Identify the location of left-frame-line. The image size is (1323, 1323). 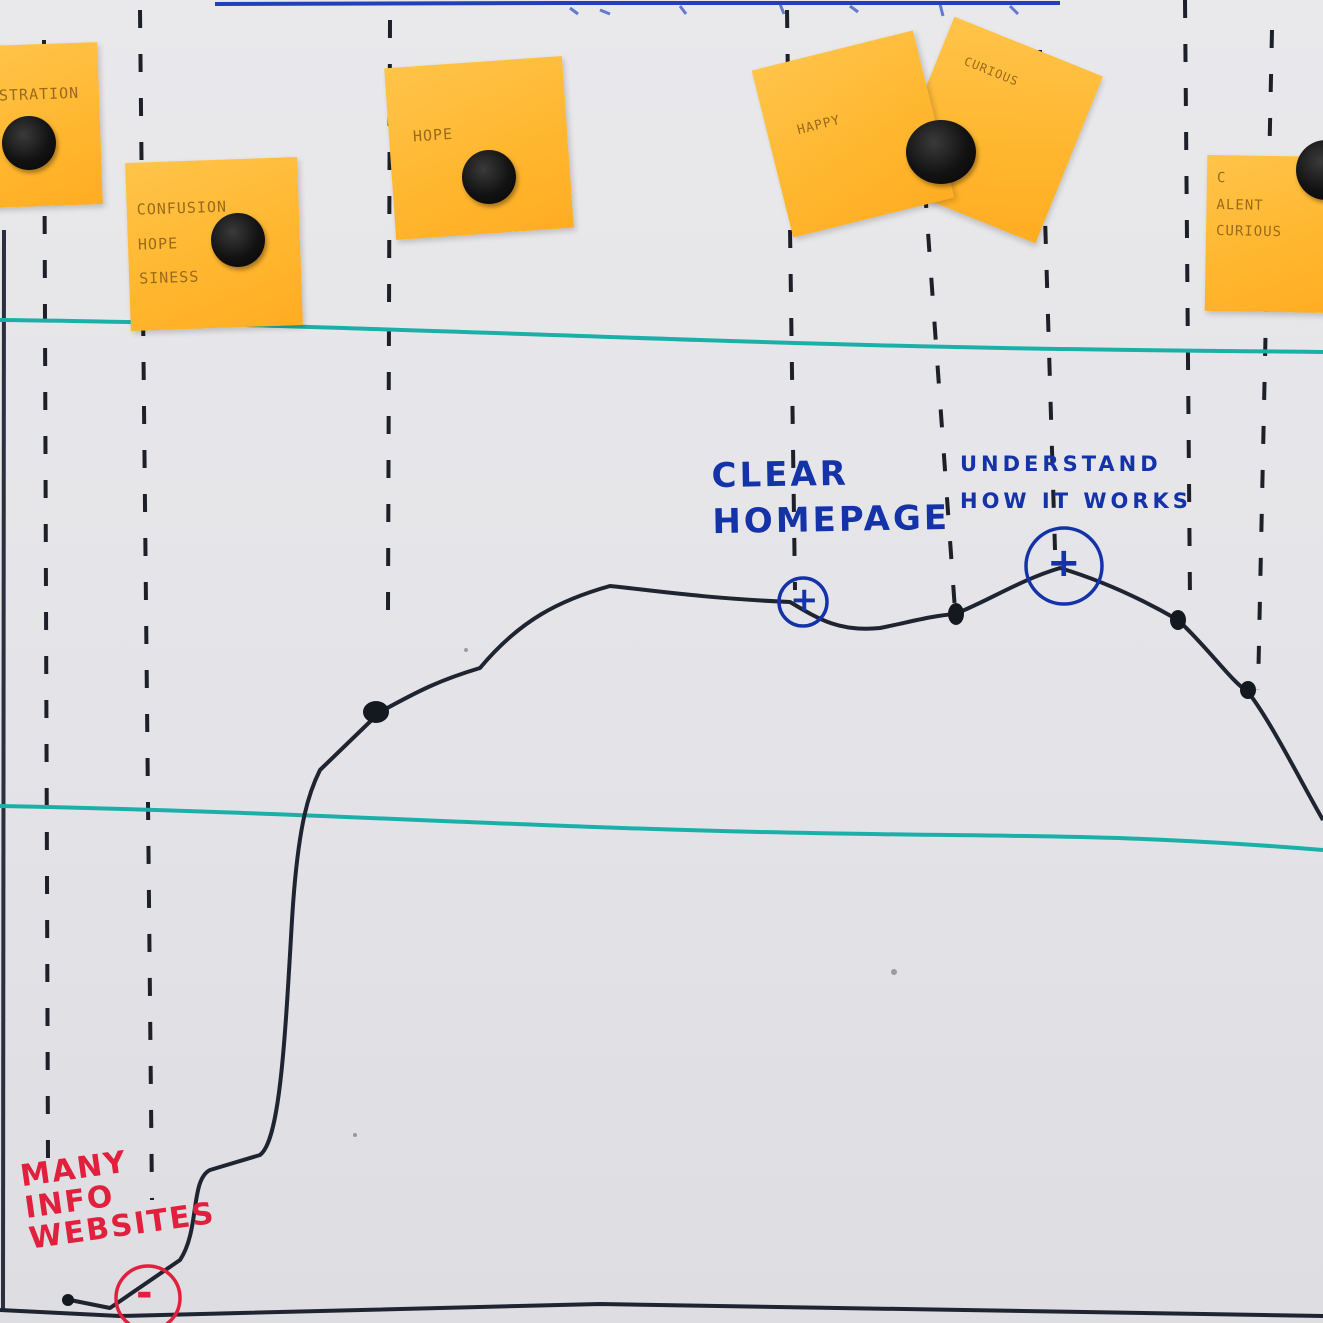
(3, 770).